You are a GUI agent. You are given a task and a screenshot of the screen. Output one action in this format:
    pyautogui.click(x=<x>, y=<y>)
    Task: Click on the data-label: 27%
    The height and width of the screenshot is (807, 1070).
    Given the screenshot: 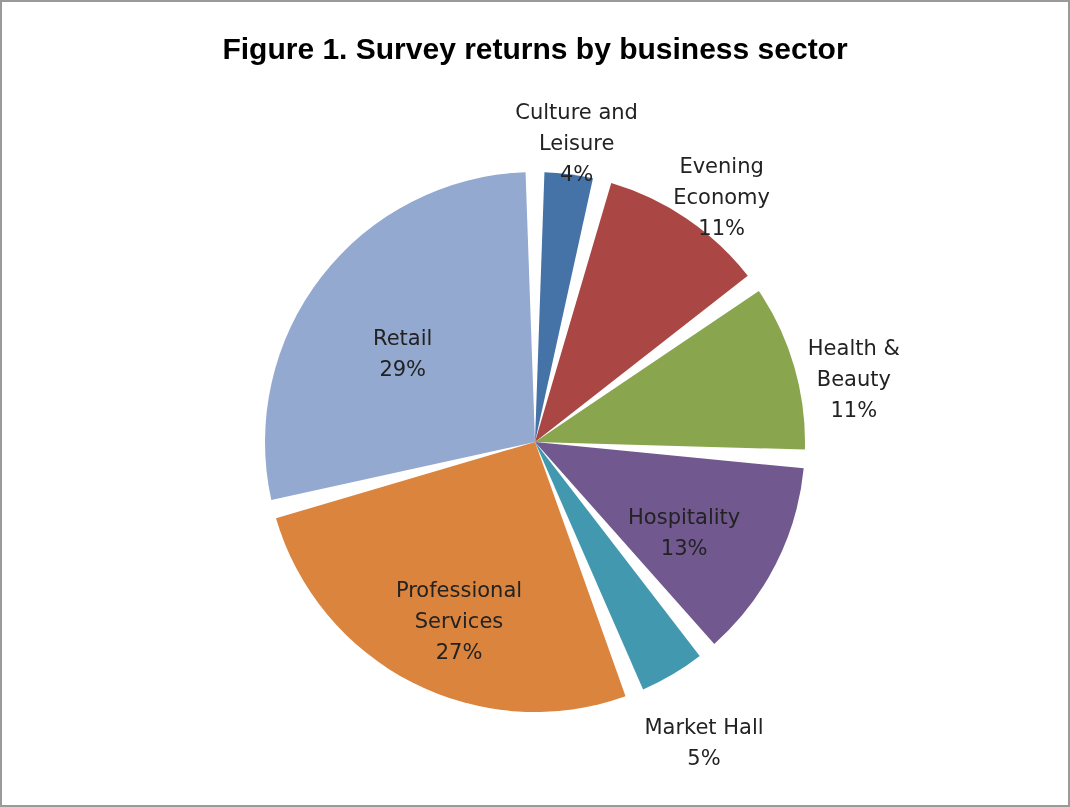 What is the action you would take?
    pyautogui.click(x=459, y=652)
    